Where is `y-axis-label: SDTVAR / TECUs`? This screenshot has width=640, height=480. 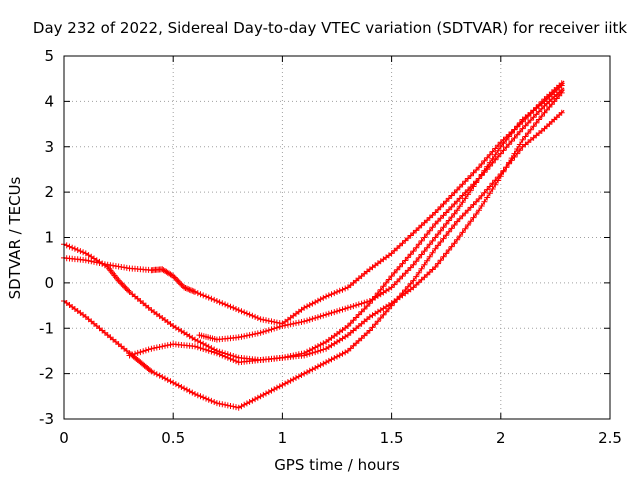 y-axis-label: SDTVAR / TECUs is located at coordinates (15, 237).